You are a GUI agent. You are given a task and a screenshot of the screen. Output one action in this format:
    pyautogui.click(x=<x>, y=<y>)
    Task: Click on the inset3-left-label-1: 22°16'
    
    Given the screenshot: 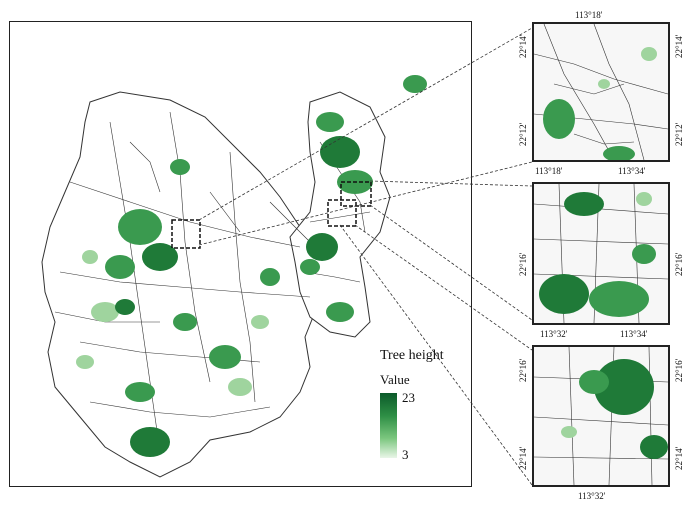 What is the action you would take?
    pyautogui.click(x=523, y=370)
    